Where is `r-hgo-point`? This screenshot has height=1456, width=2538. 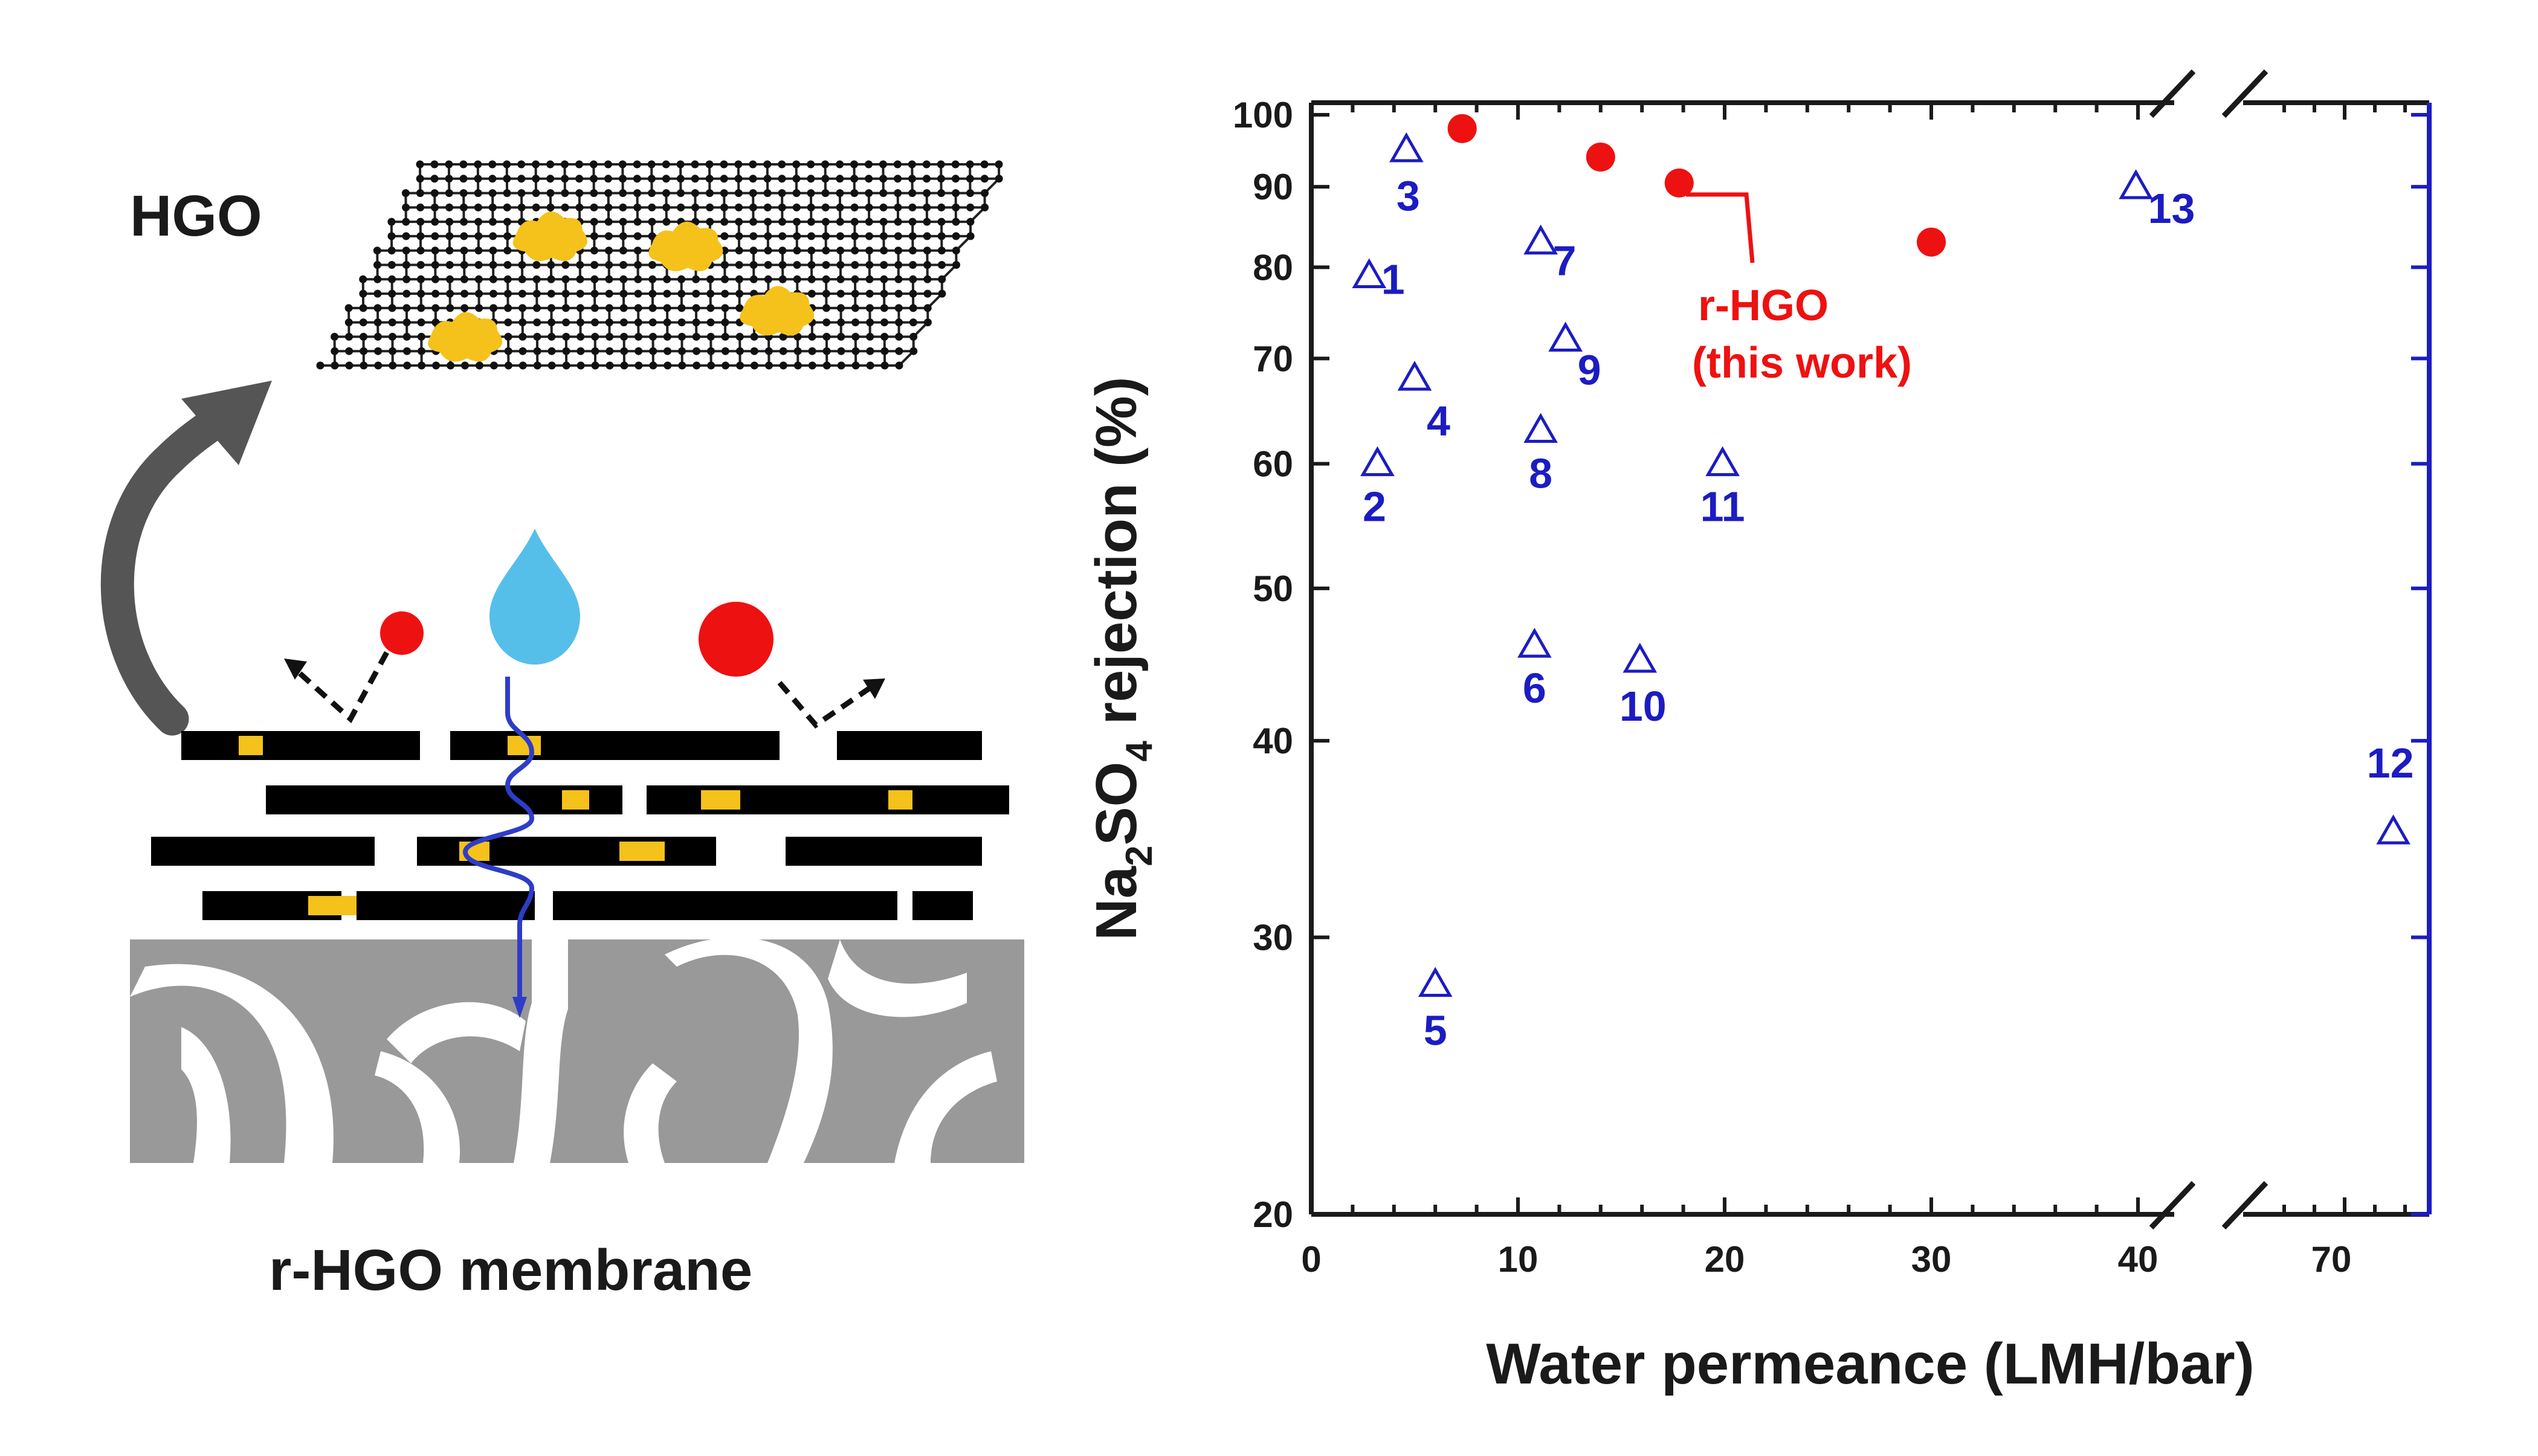
r-hgo-point is located at coordinates (1462, 128).